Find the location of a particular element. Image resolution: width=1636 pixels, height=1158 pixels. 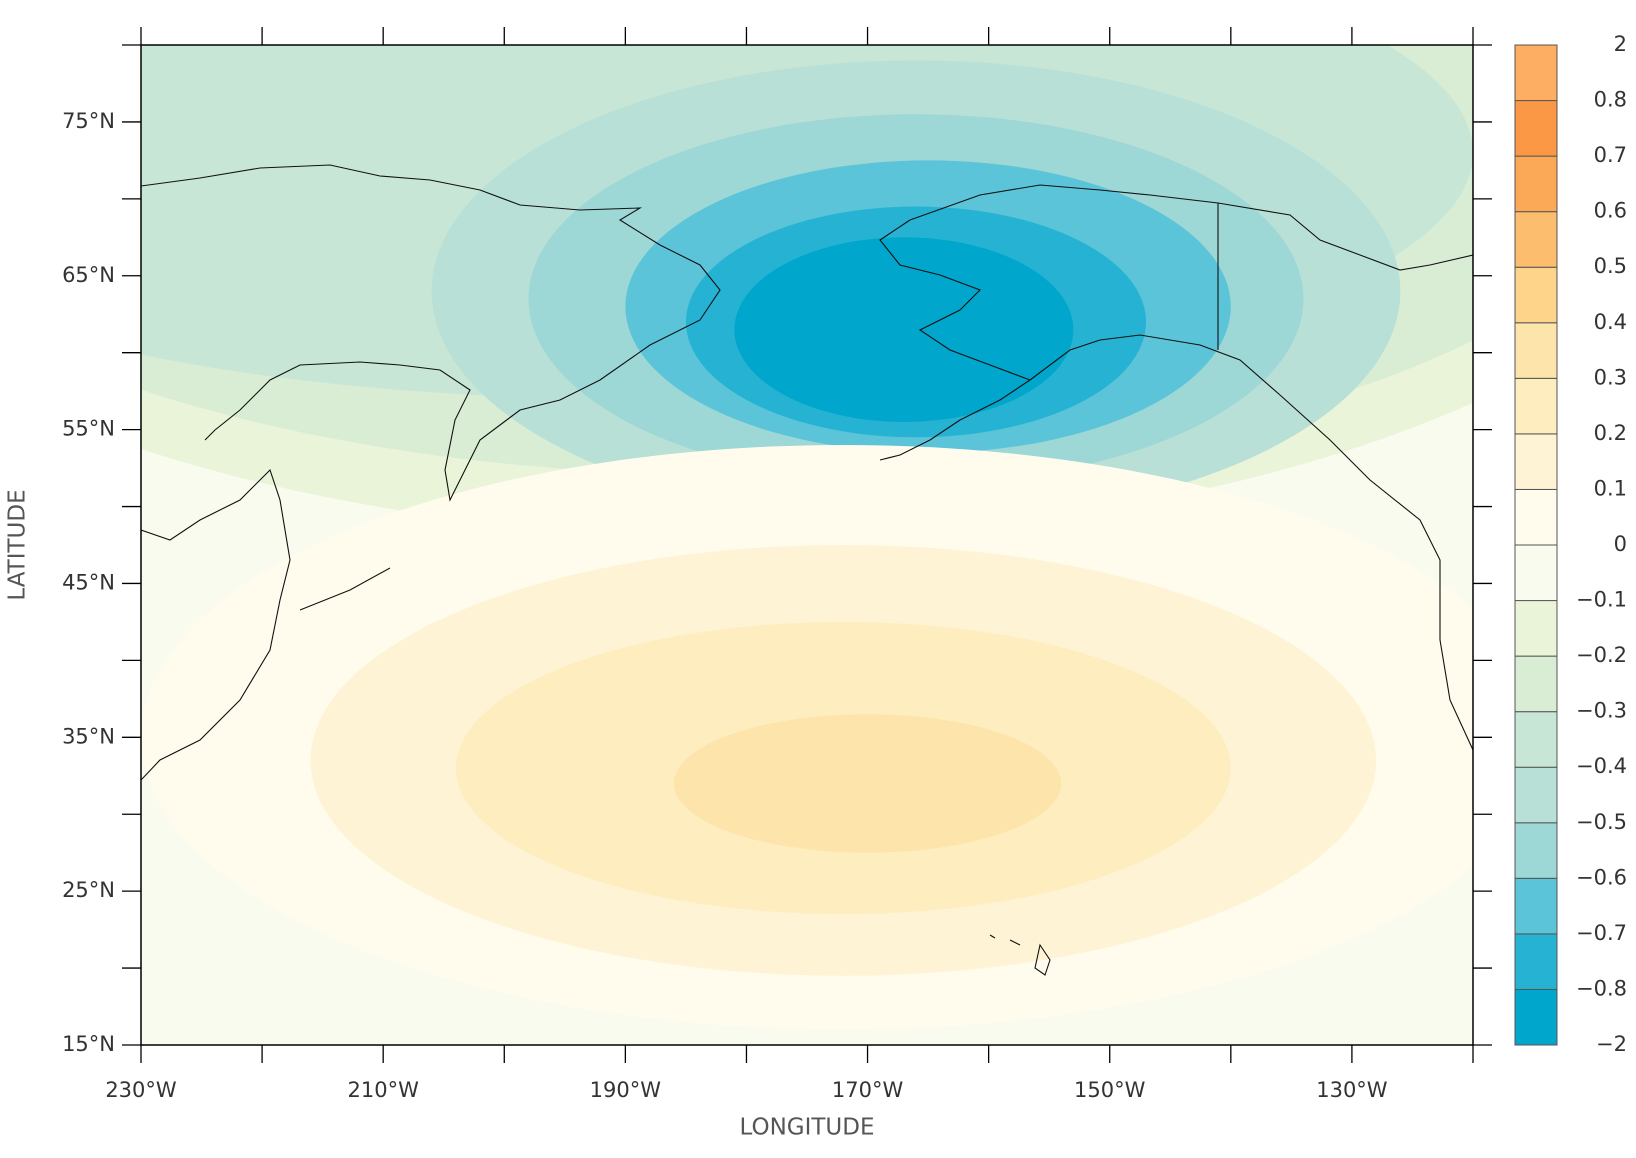

colorbar-label: −2 is located at coordinates (1611, 1044).